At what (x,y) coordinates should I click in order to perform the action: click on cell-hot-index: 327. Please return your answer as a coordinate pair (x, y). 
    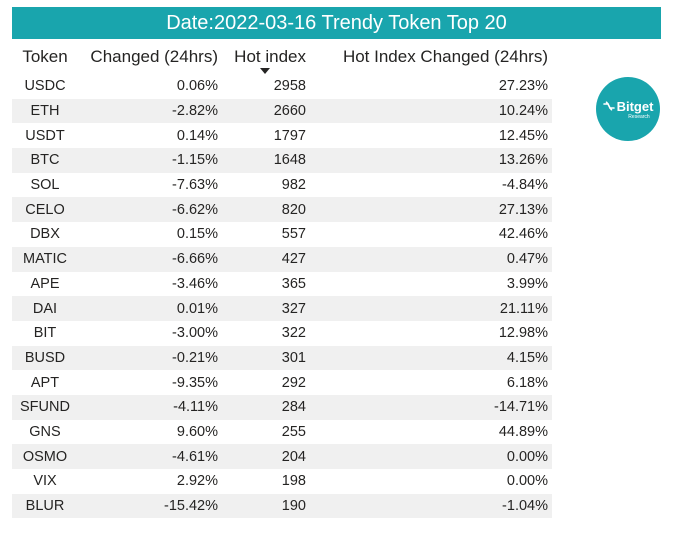
    Looking at the image, I should click on (266, 308).